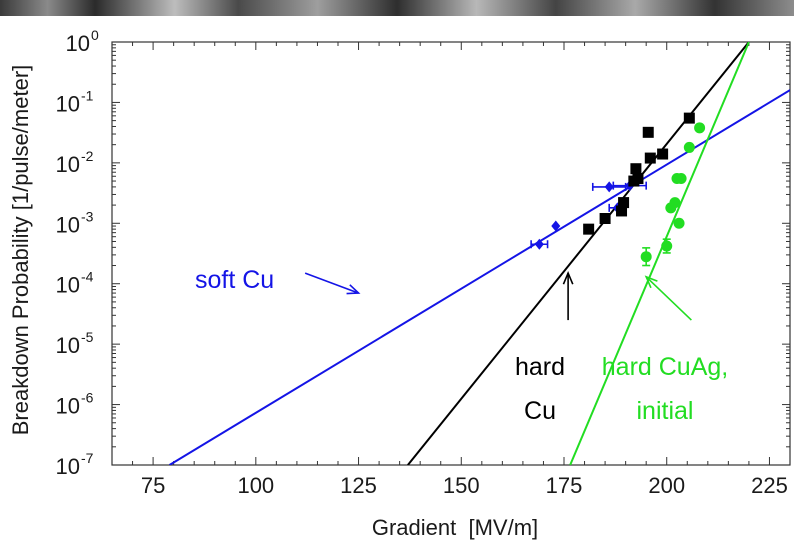 The image size is (794, 546). I want to click on data-points, so click(618, 189).